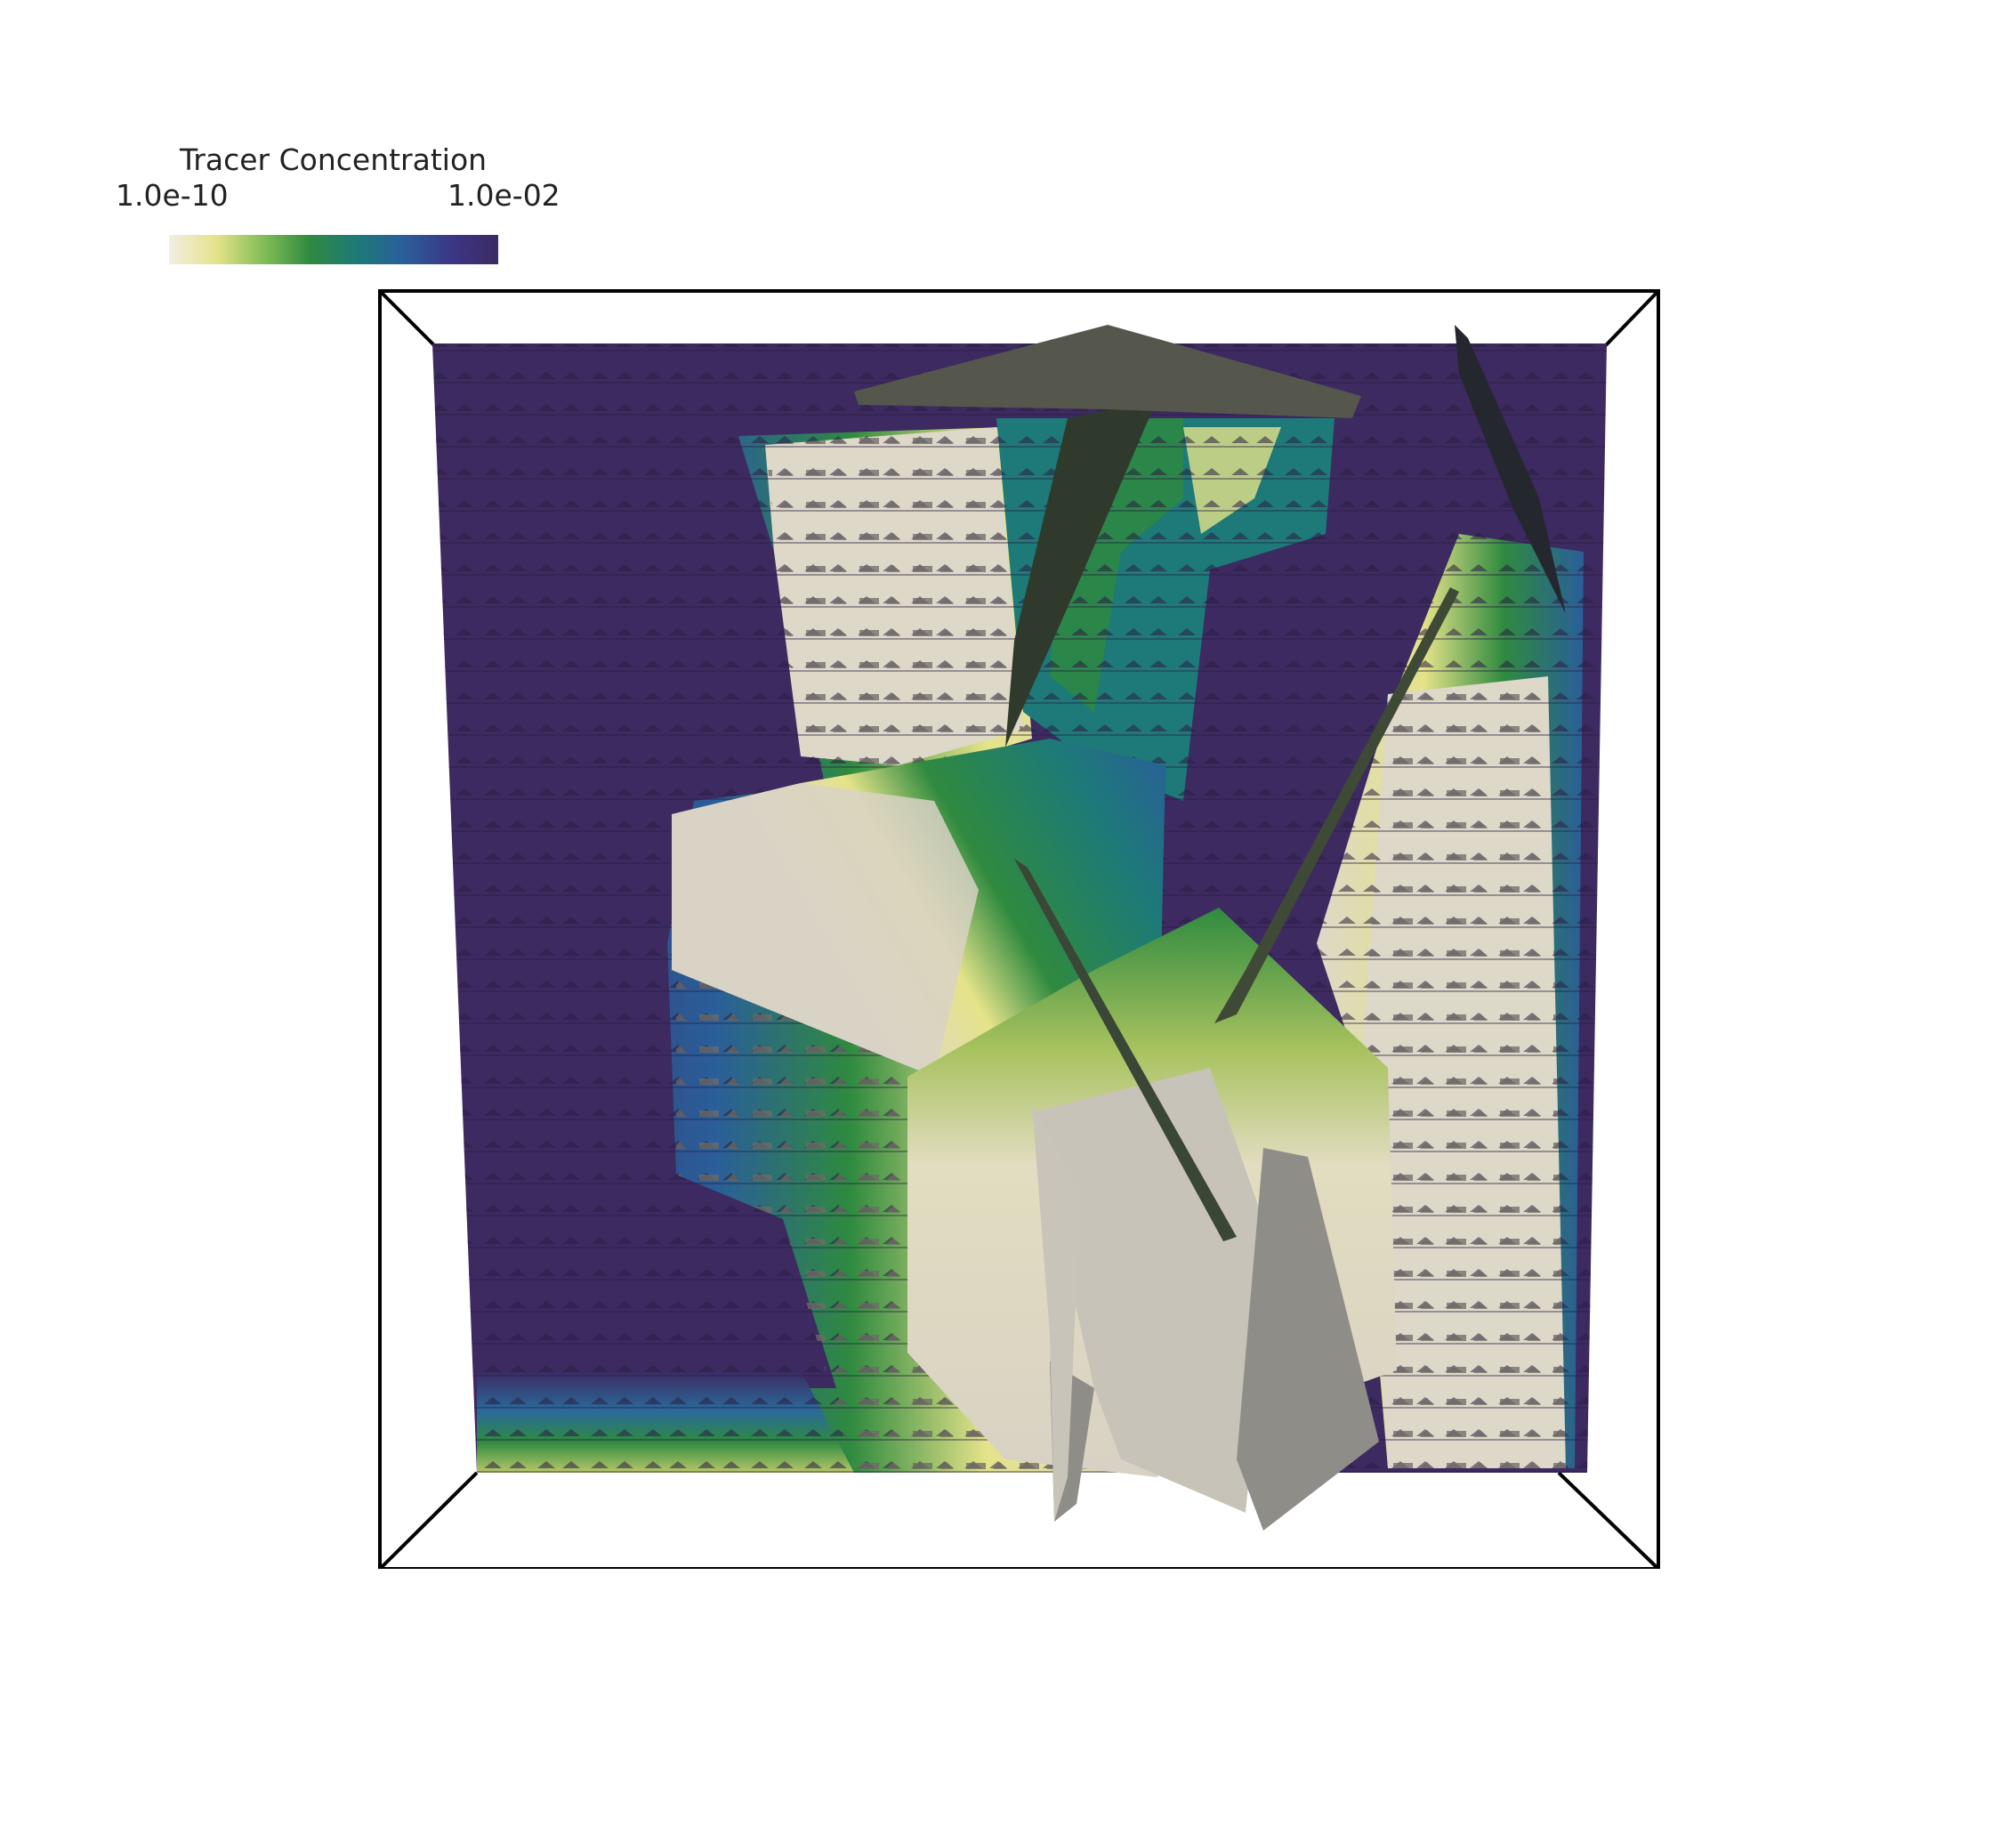 Image resolution: width=2016 pixels, height=1842 pixels. What do you see at coordinates (172, 196) in the screenshot?
I see `legend-min-label: 1.0e-10` at bounding box center [172, 196].